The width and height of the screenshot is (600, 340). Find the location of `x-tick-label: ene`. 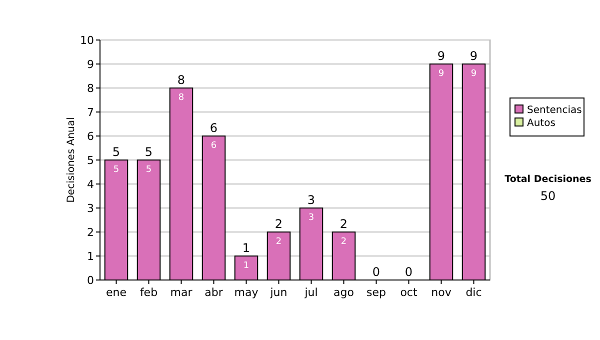

x-tick-label: ene is located at coordinates (116, 292).